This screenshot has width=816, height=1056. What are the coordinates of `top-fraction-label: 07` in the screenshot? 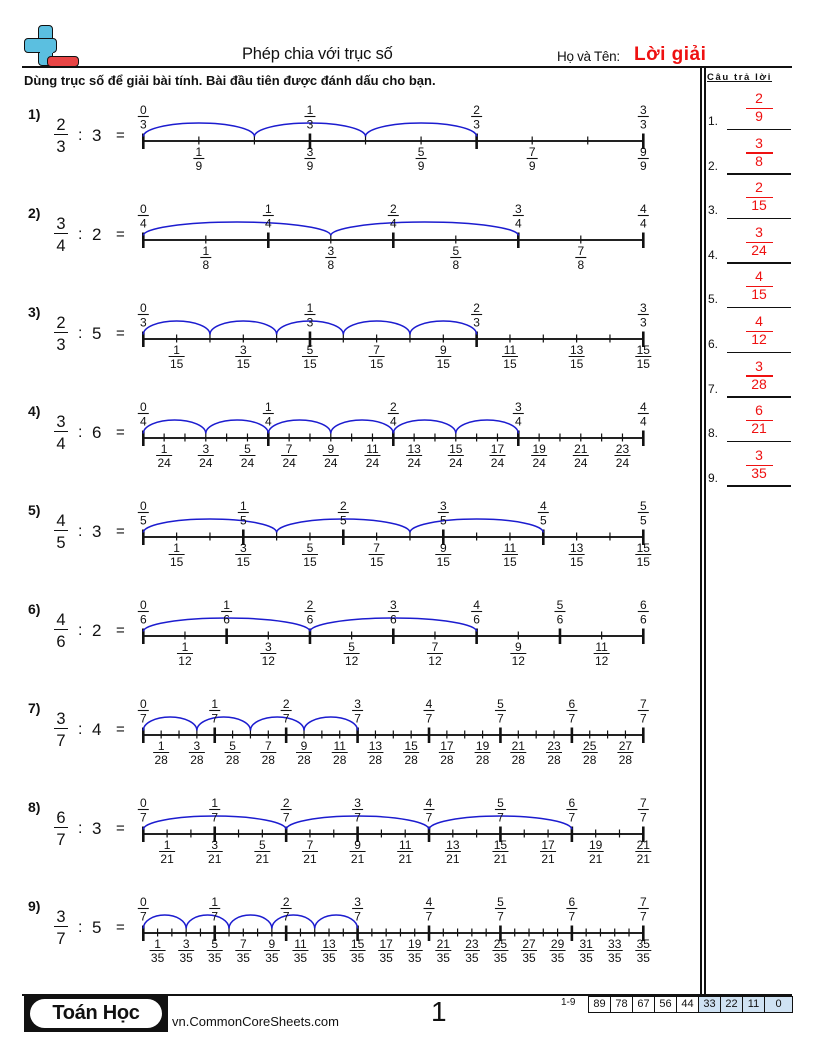 It's located at (143, 810).